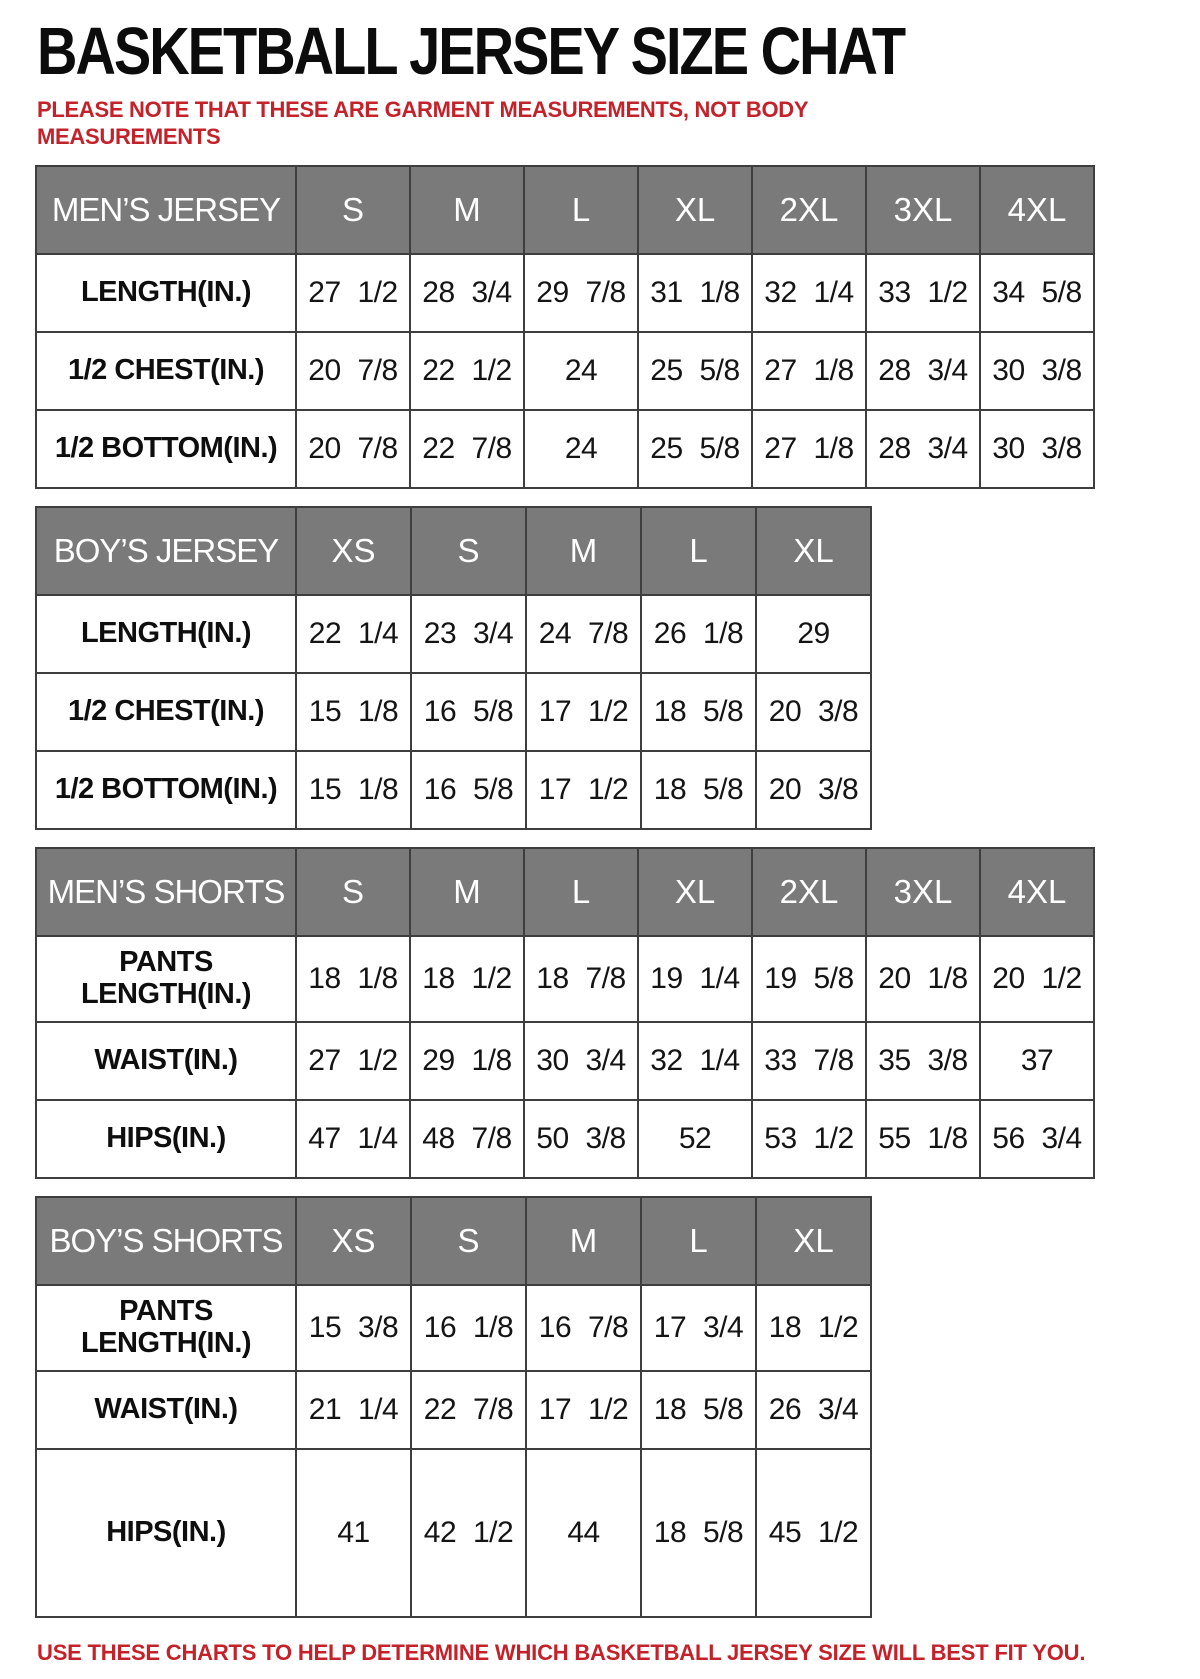  What do you see at coordinates (581, 1060) in the screenshot?
I see `value-cell: 30 3/4` at bounding box center [581, 1060].